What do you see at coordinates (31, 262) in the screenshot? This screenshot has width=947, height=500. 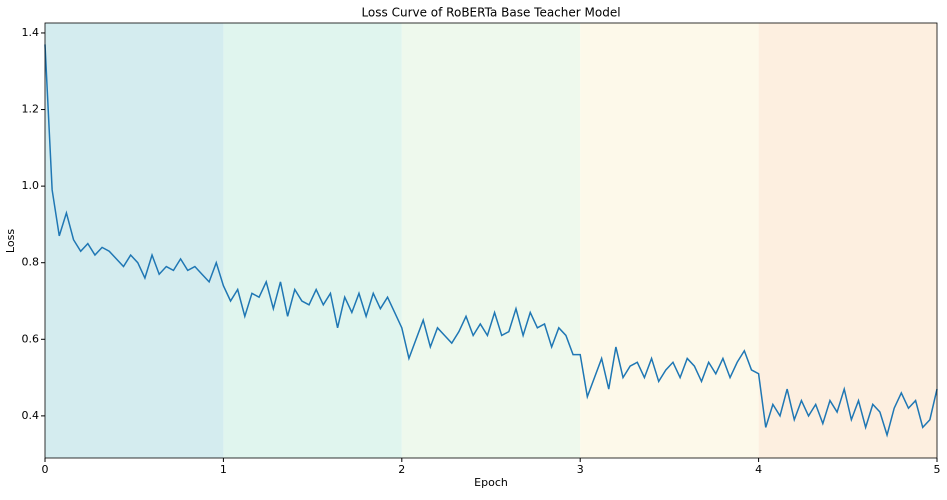 I see `y-tick-label: 0.8` at bounding box center [31, 262].